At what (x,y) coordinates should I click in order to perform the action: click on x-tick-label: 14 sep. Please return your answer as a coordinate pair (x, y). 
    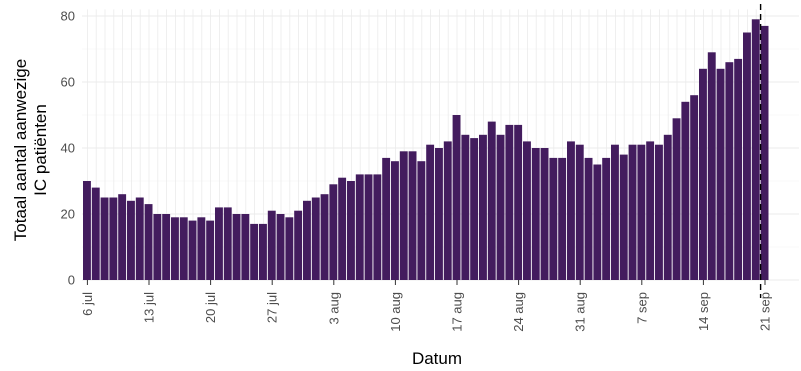
    Looking at the image, I should click on (703, 311).